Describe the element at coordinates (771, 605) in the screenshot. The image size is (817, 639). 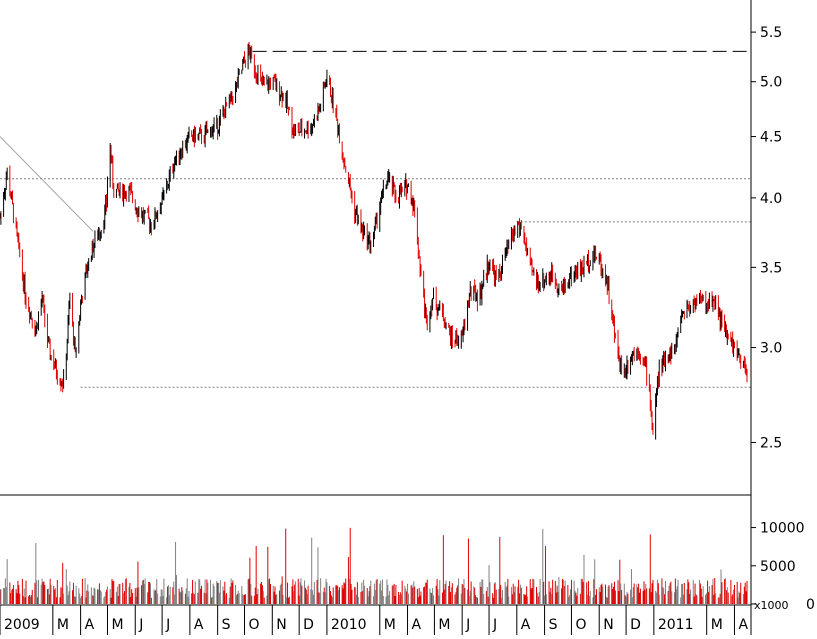
I see `volume-multiplier-label: x1000` at that location.